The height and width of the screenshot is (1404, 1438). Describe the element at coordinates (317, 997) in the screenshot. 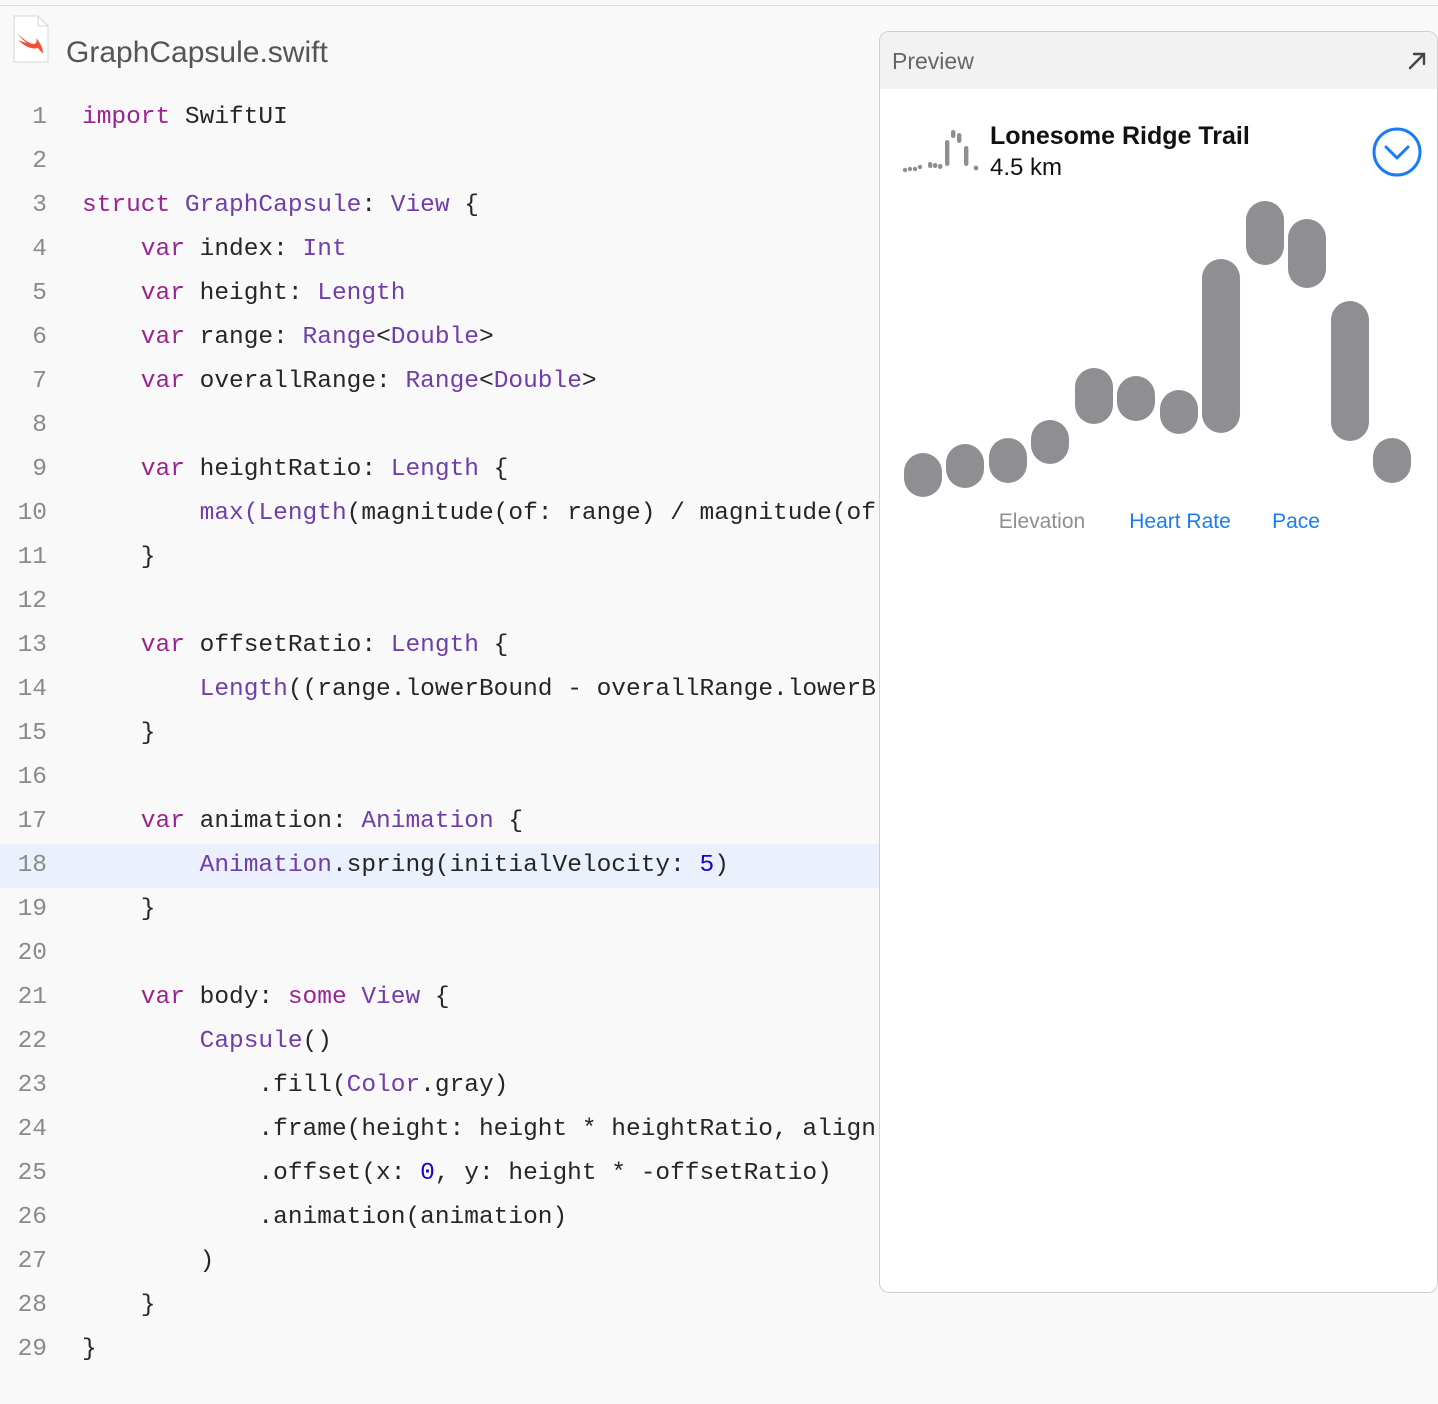

I see `code-token: some` at that location.